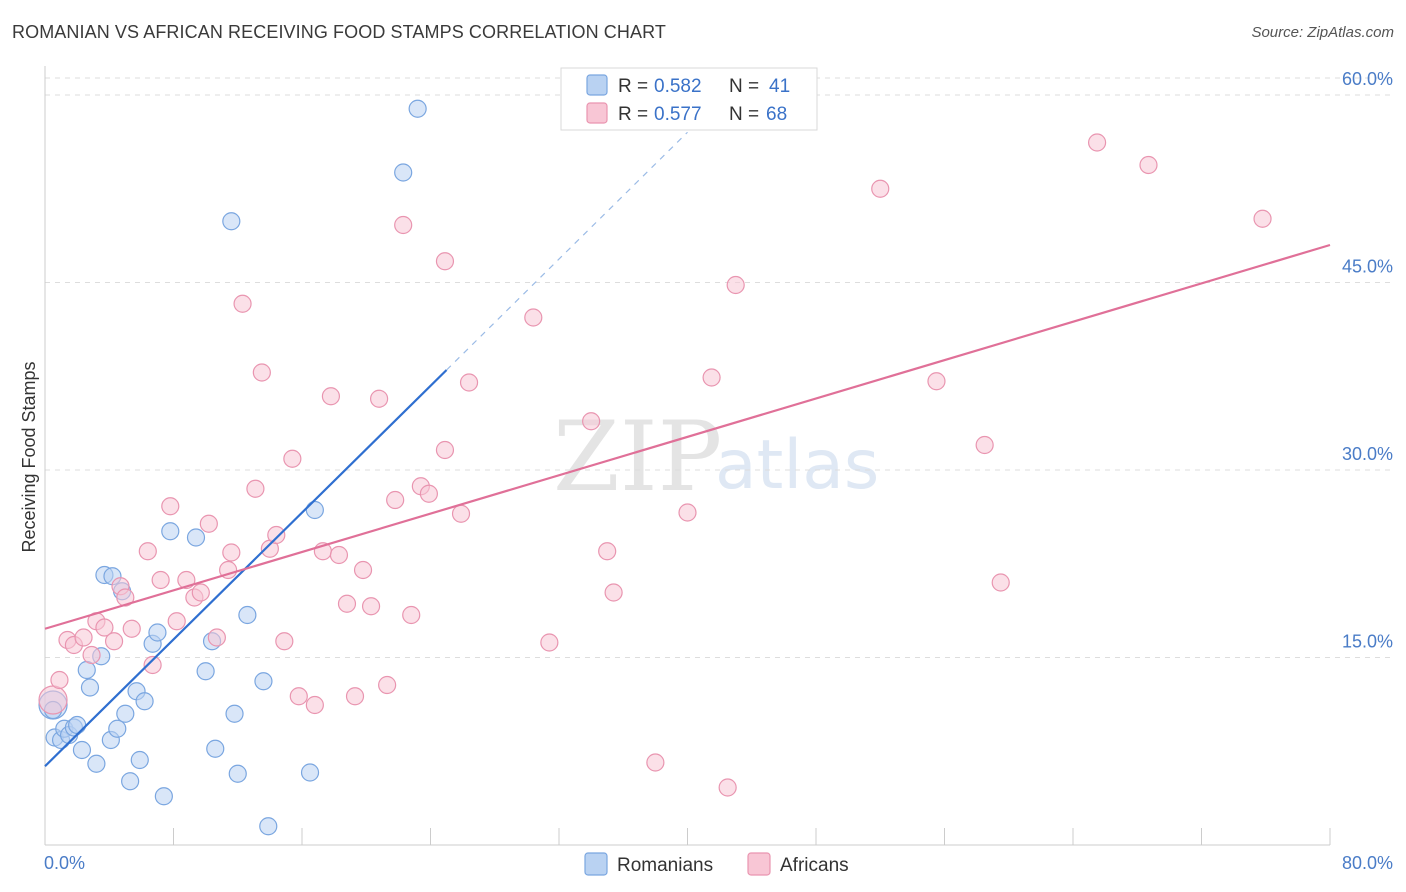 This screenshot has width=1406, height=892. What do you see at coordinates (1367, 360) in the screenshot?
I see `y-tick-labels: 15.0% 30.0% 45.0% 60.0%` at bounding box center [1367, 360].